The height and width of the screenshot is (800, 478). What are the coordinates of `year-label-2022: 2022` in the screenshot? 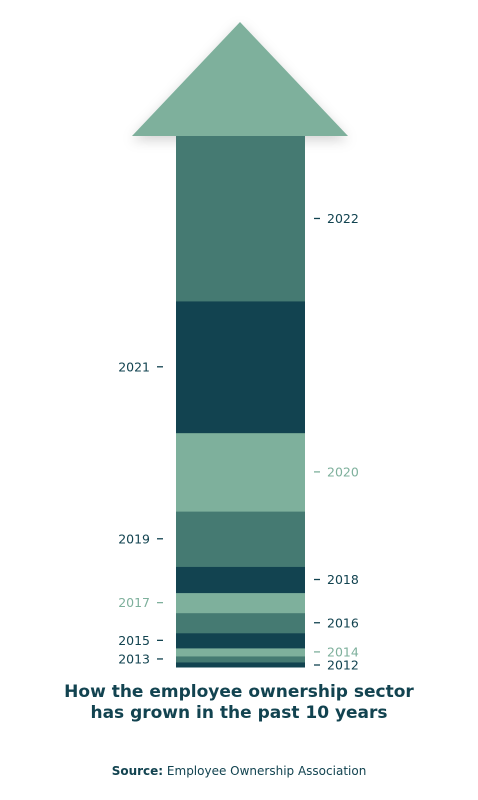 It's located at (343, 218).